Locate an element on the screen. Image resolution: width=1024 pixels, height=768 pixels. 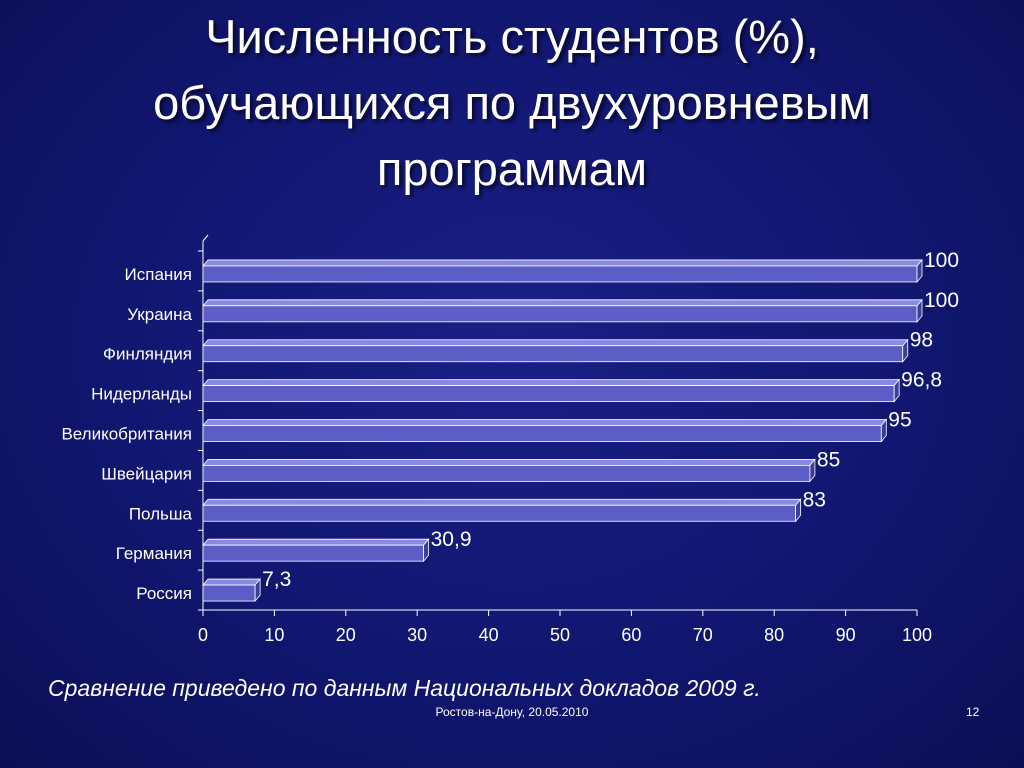
data-label: 85 is located at coordinates (828, 459).